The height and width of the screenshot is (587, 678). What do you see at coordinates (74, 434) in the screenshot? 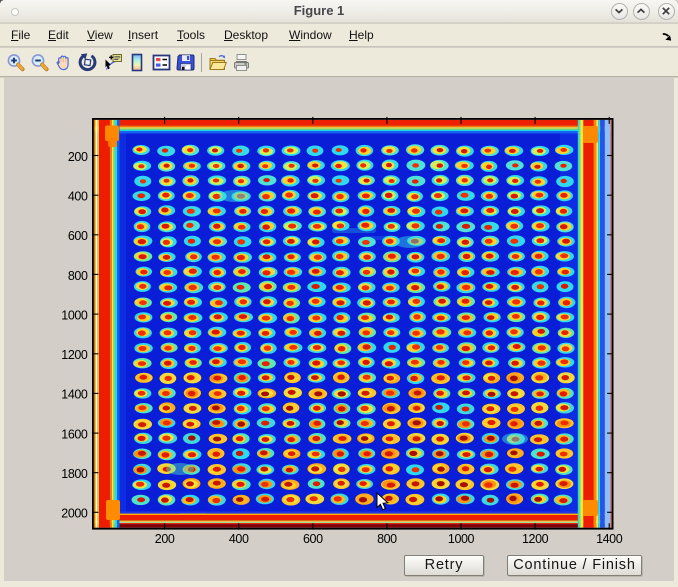
I see `svg-text: 1600` at bounding box center [74, 434].